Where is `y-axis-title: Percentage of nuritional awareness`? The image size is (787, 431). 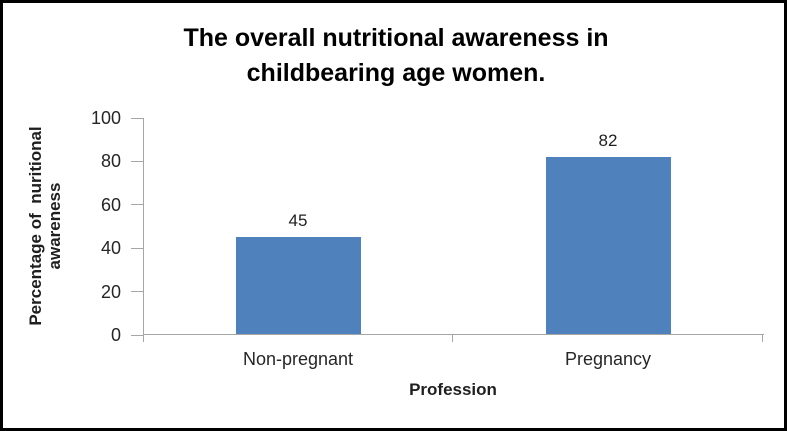 y-axis-title: Percentage of nuritional awareness is located at coordinates (45, 226).